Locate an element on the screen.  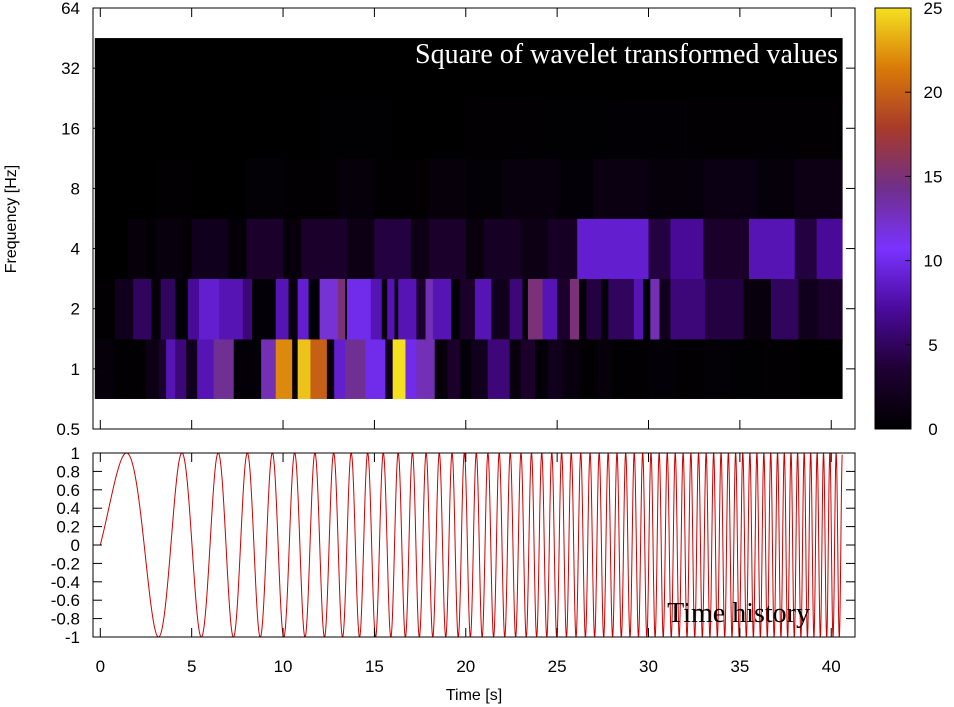
waveform-y-tick-label: -0.6 is located at coordinates (65, 600).